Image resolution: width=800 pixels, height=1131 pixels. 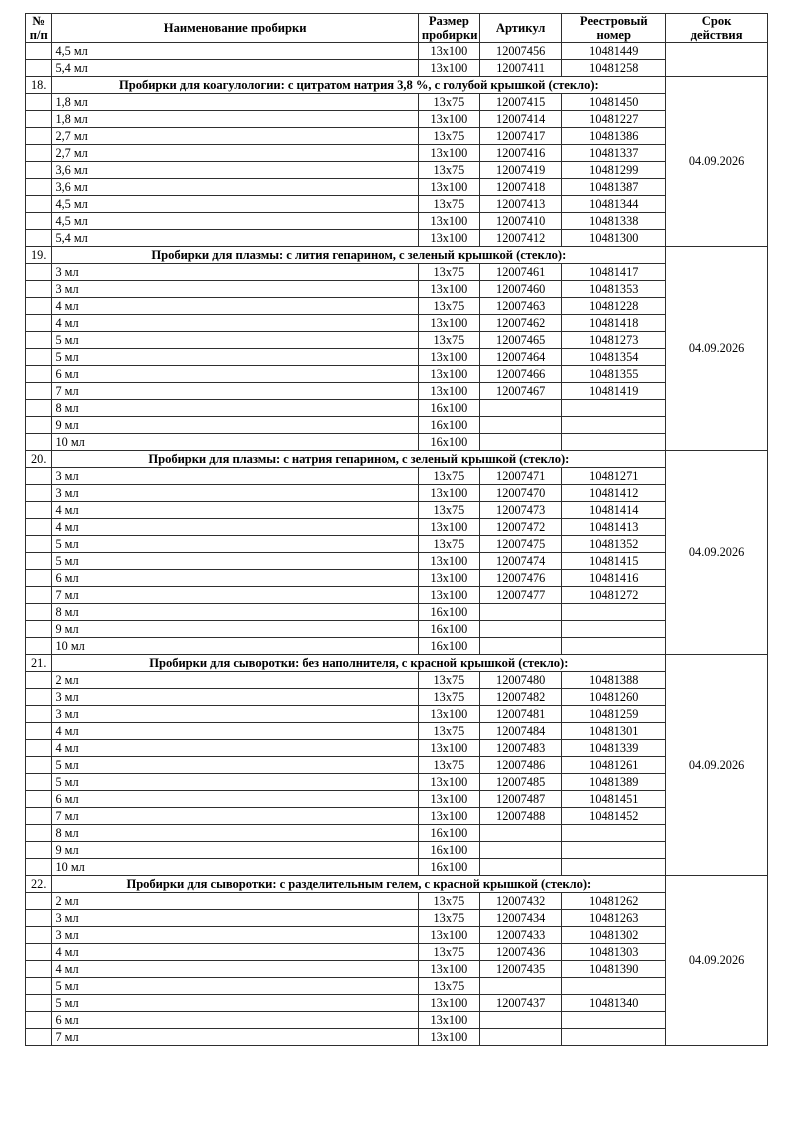 I want to click on cell-article: 12007476, so click(x=520, y=578).